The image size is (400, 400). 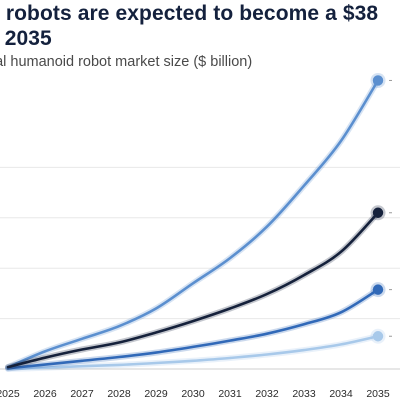 What do you see at coordinates (26, 38) in the screenshot?
I see `chart-title-line-2: y 2035` at bounding box center [26, 38].